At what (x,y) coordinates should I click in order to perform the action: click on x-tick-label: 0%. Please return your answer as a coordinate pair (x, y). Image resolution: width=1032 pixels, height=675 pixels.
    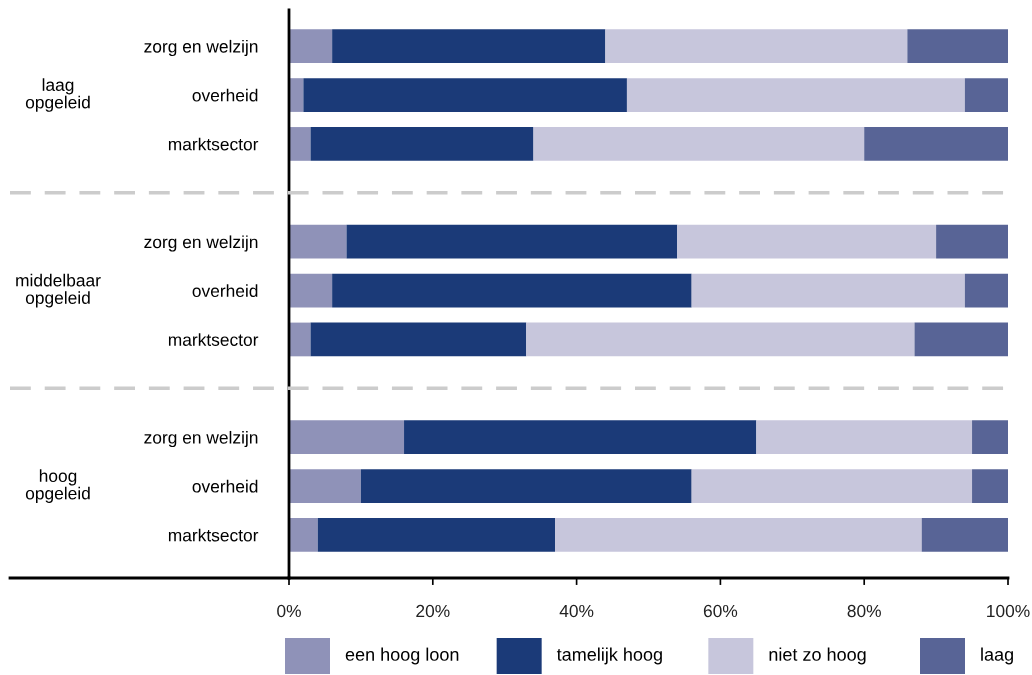
    Looking at the image, I should click on (289, 611).